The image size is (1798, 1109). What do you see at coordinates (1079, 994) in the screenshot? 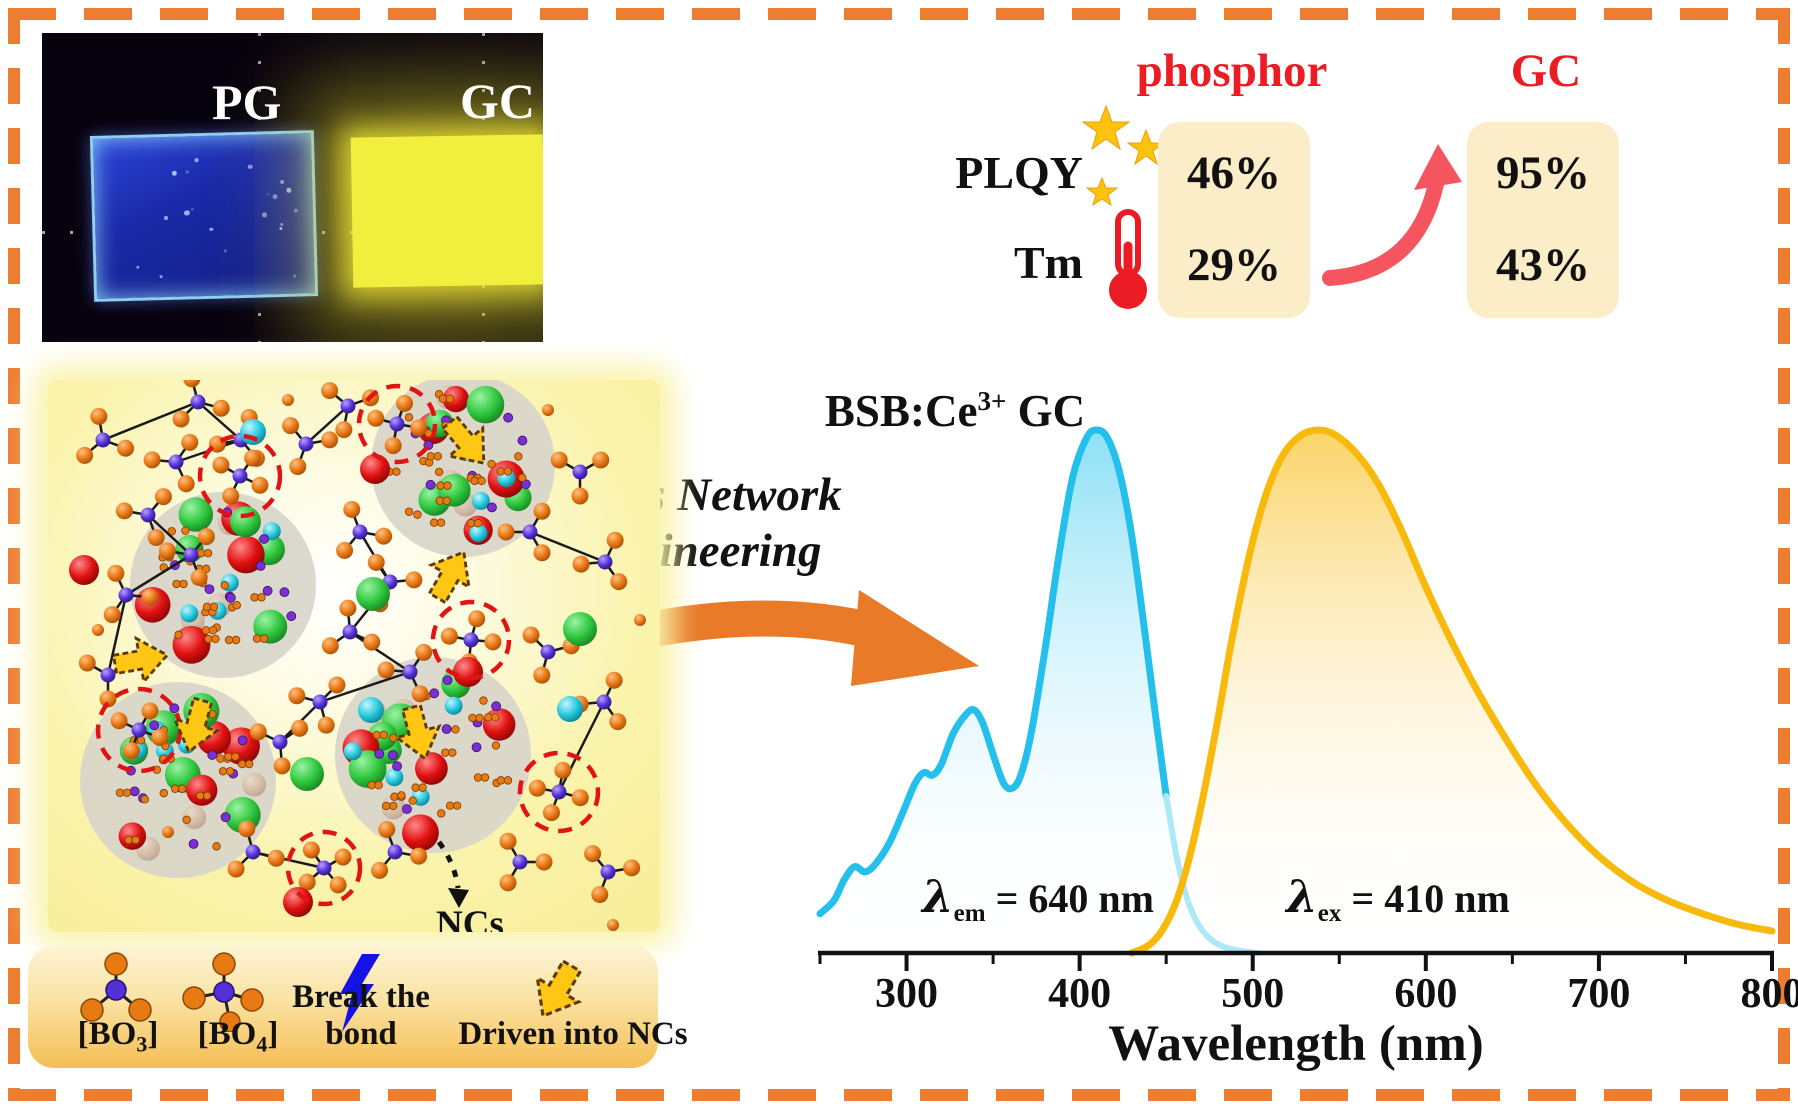
I see `x-tick-label: 400` at bounding box center [1079, 994].